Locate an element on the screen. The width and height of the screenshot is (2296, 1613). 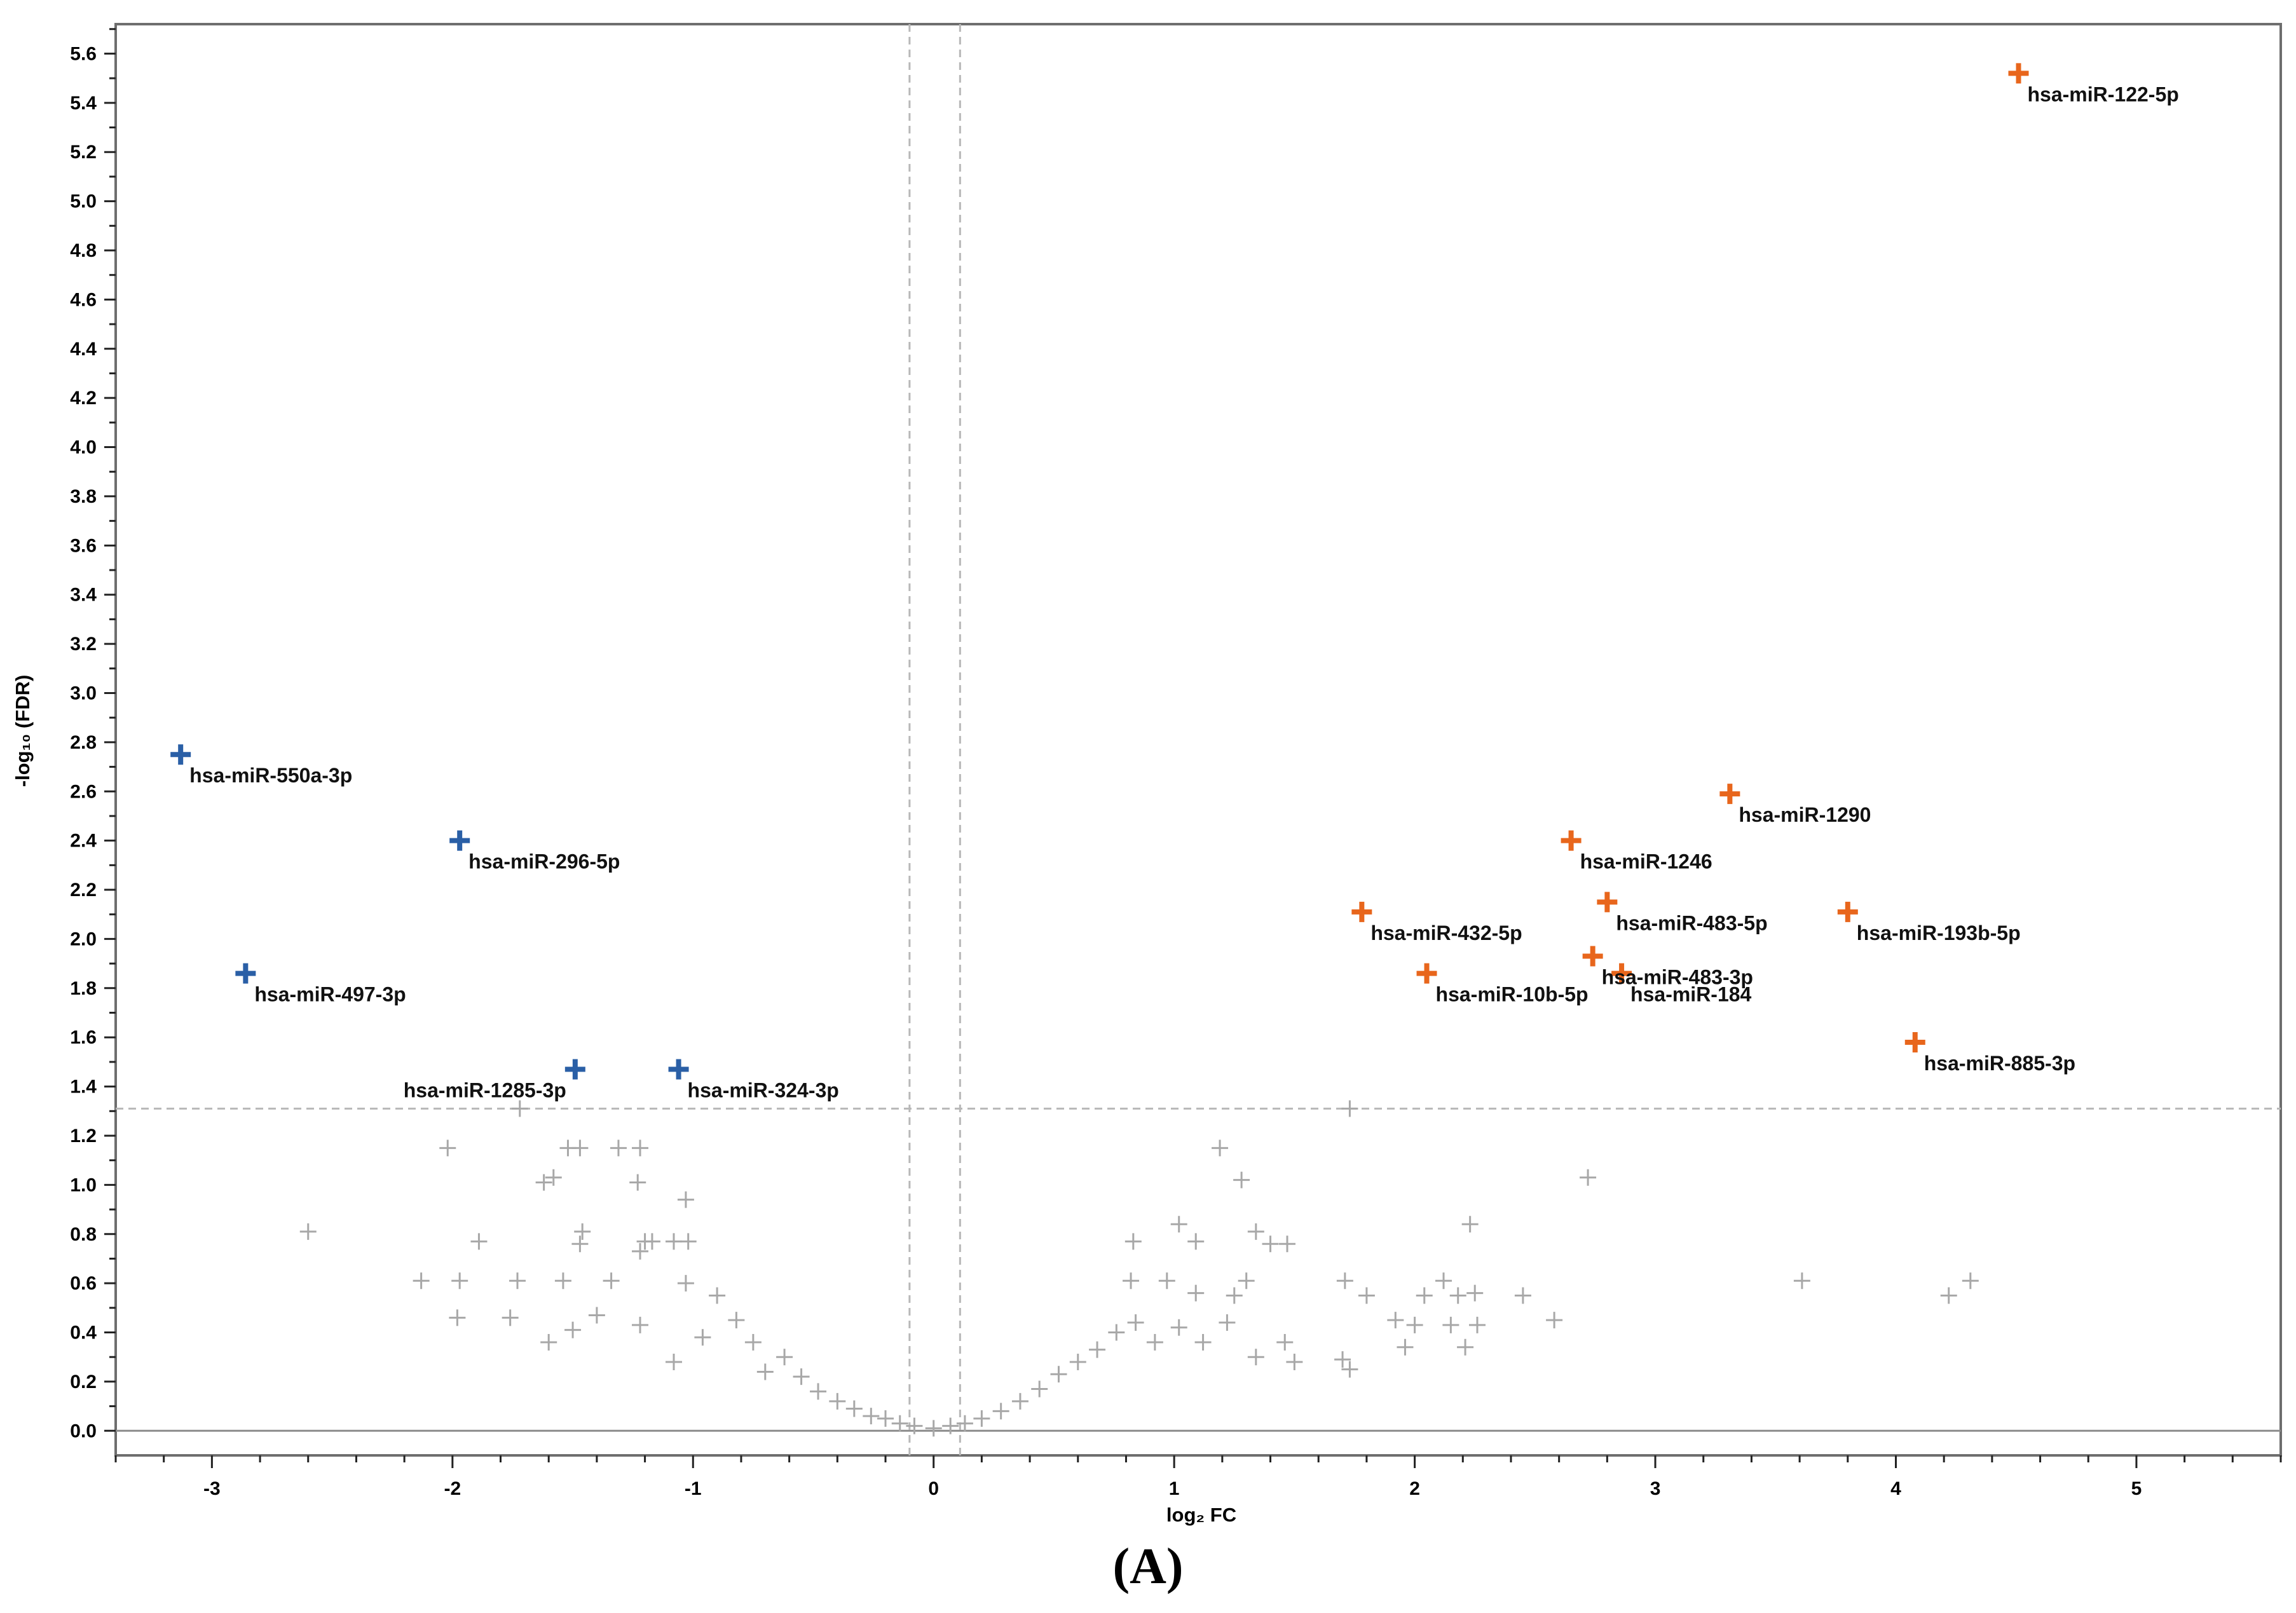
y-tick-label: 5.2 is located at coordinates (84, 152).